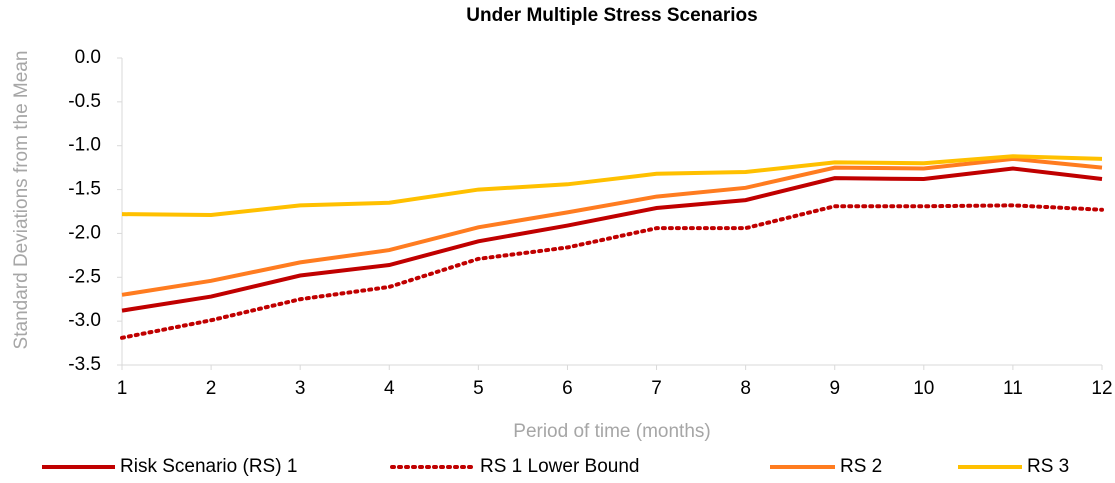  I want to click on y-axis-title: Standard Deviations from the Mean, so click(21, 200).